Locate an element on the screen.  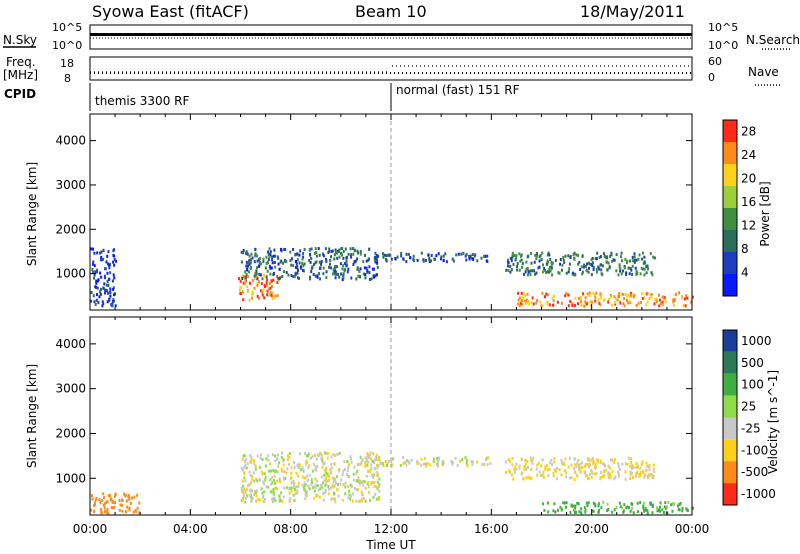
x-tick-label: 16:00 is located at coordinates (491, 529).